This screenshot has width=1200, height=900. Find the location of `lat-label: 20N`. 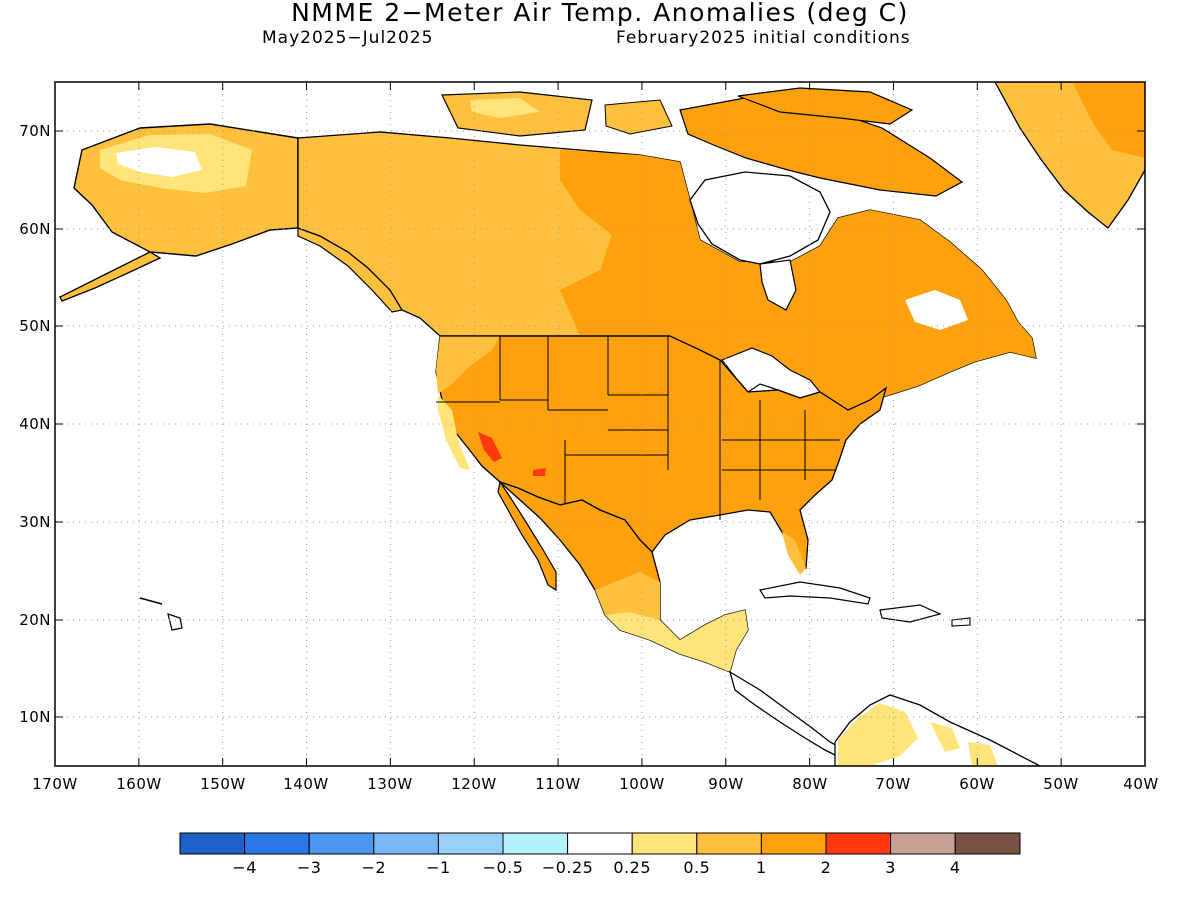

lat-label: 20N is located at coordinates (35, 620).